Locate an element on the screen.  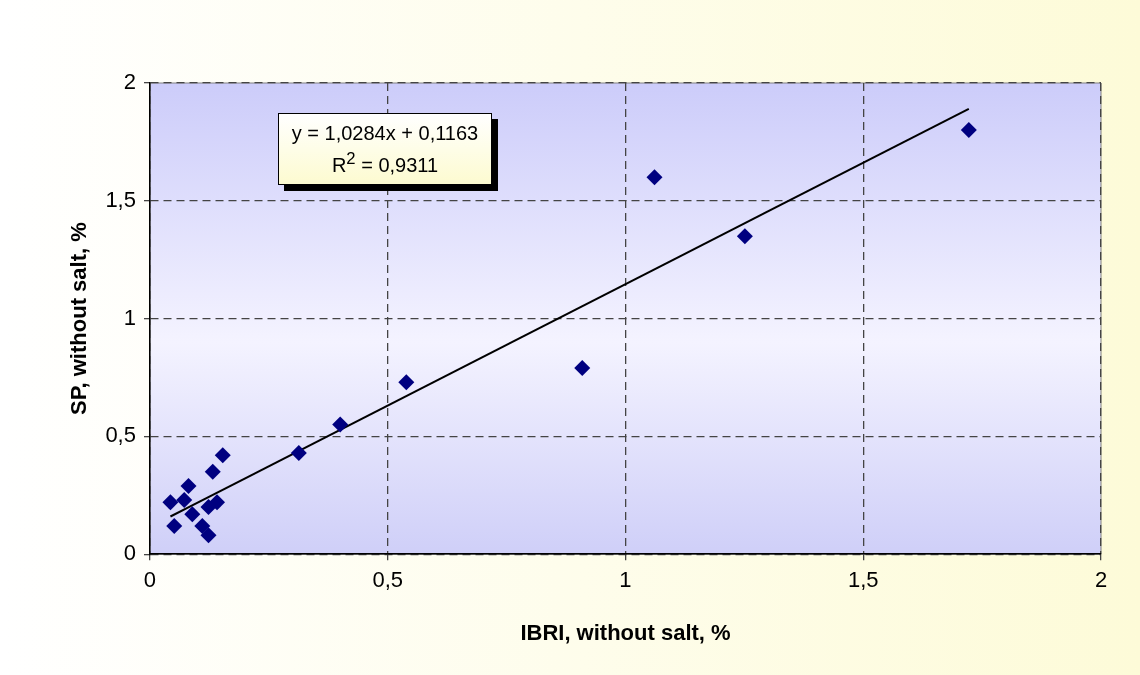
x-tick-label: 0,5 is located at coordinates (388, 580).